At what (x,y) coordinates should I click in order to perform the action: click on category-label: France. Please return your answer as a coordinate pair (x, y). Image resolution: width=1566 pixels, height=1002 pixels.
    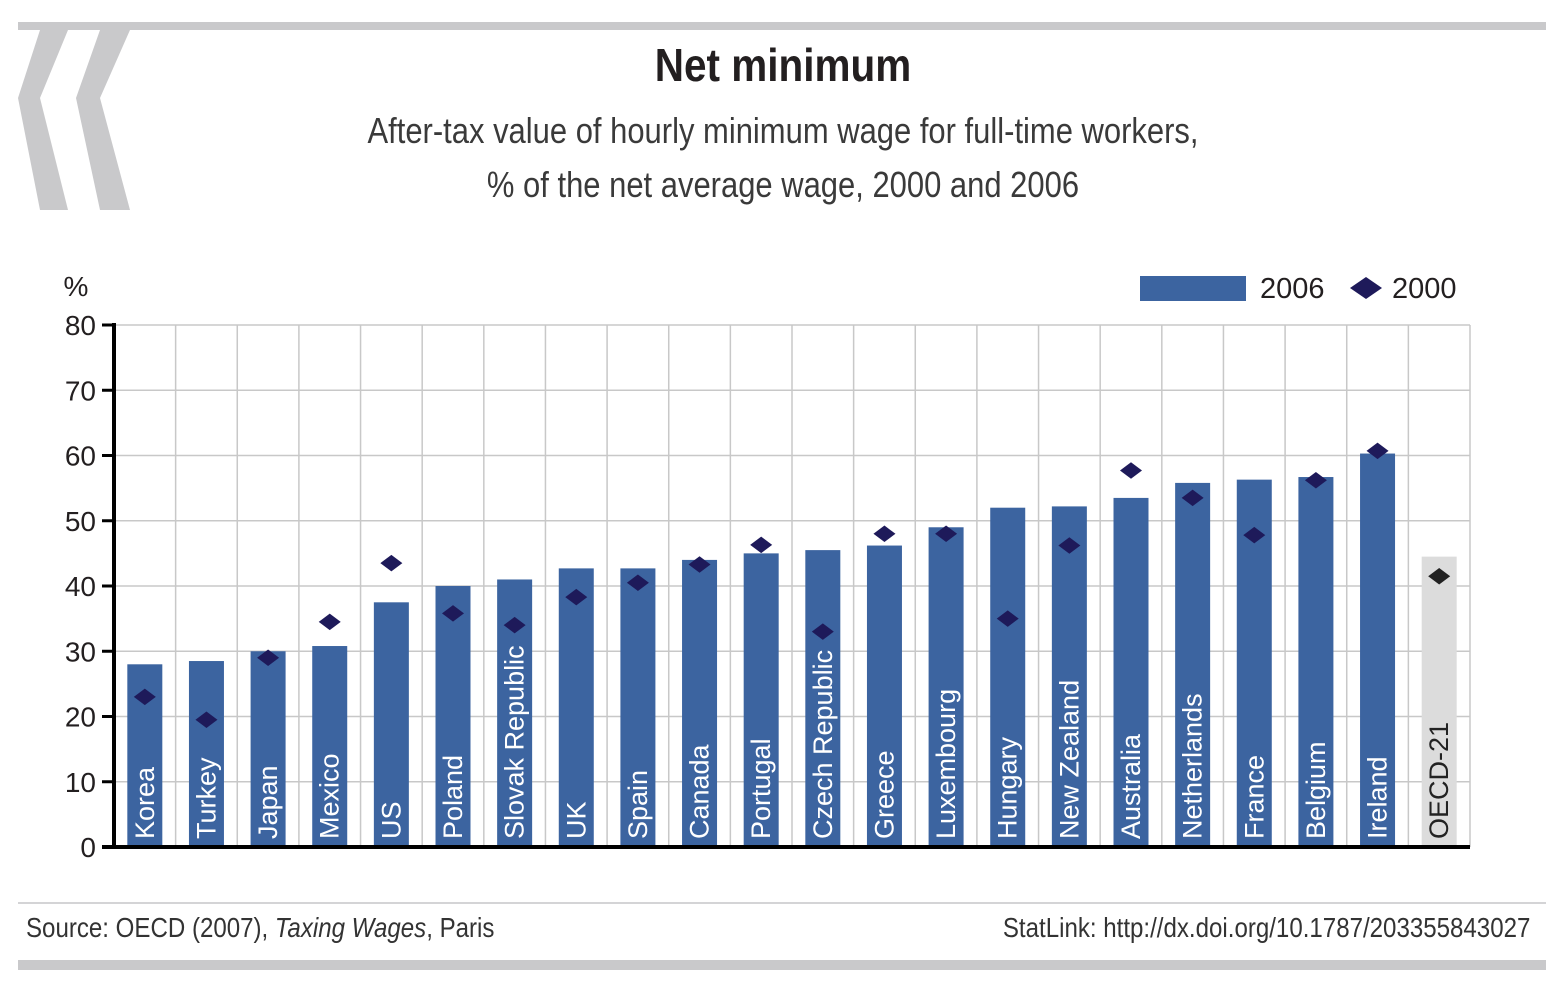
    Looking at the image, I should click on (1254, 797).